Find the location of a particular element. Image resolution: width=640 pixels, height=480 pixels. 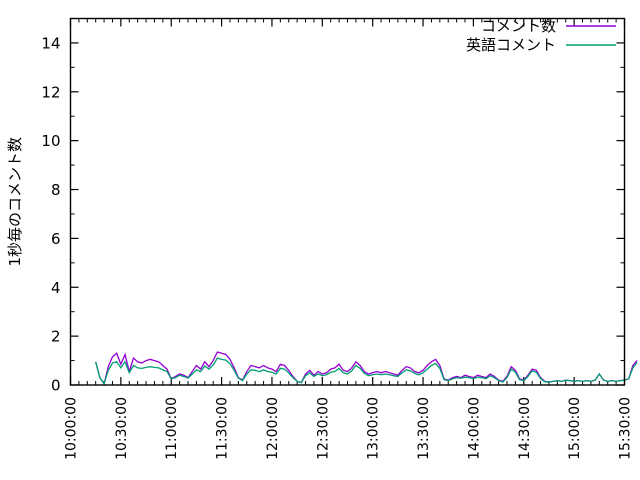

y-tick-label: 6 is located at coordinates (56, 239).